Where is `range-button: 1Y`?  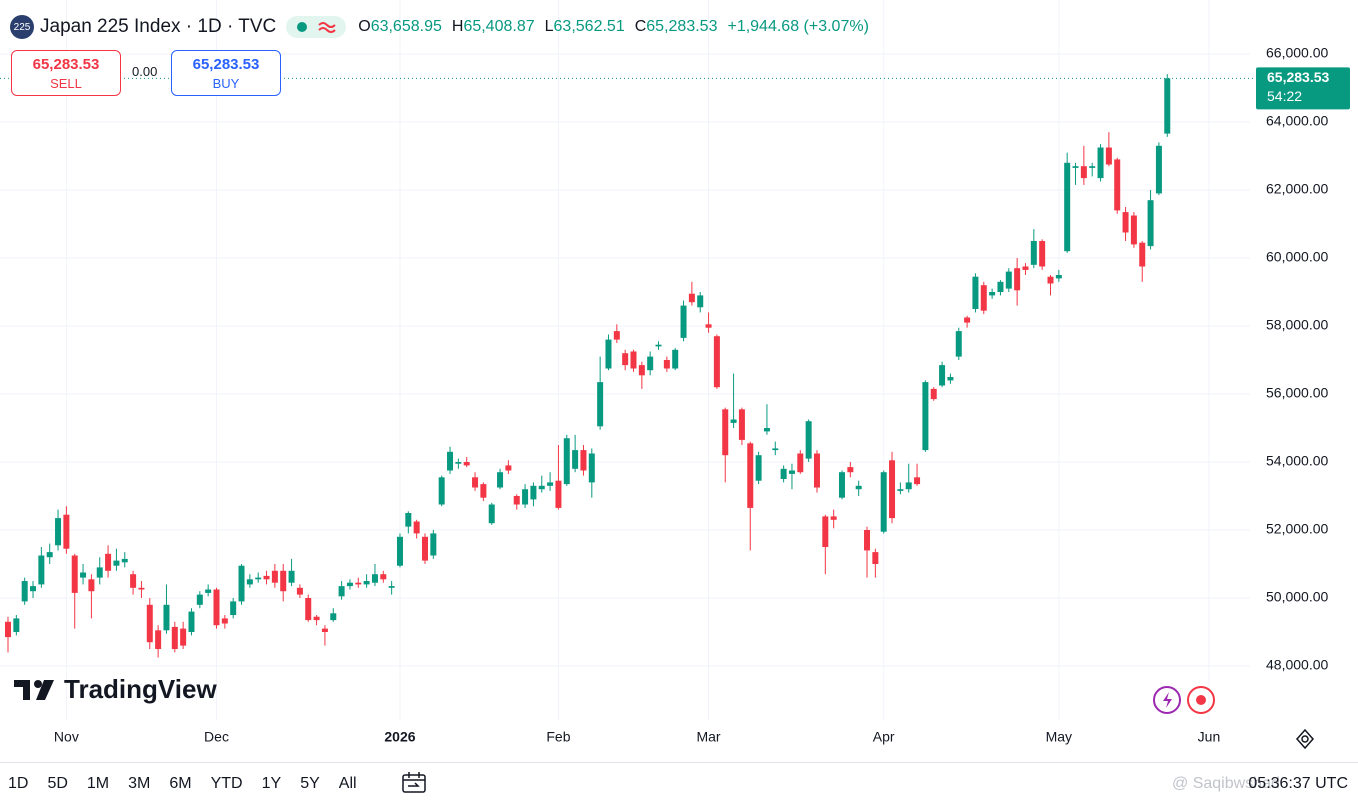 range-button: 1Y is located at coordinates (271, 783).